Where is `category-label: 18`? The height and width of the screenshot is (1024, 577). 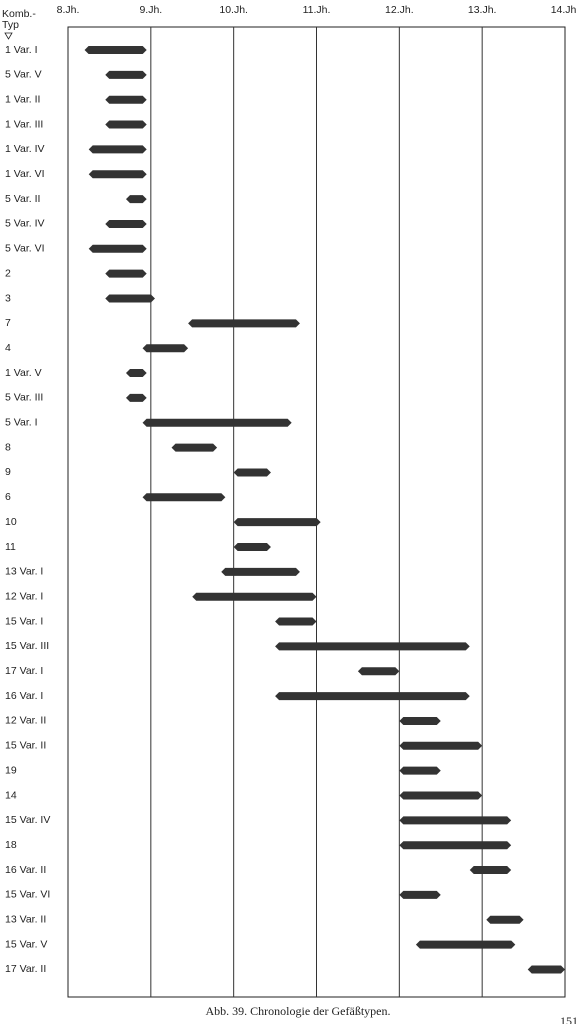 category-label: 18 is located at coordinates (11, 845).